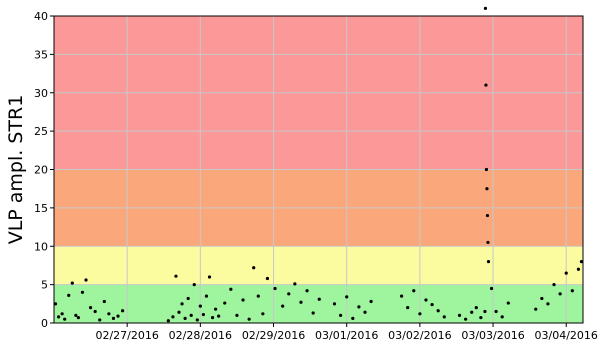 The height and width of the screenshot is (345, 609). What do you see at coordinates (41, 170) in the screenshot?
I see `y-tick-label: 20` at bounding box center [41, 170].